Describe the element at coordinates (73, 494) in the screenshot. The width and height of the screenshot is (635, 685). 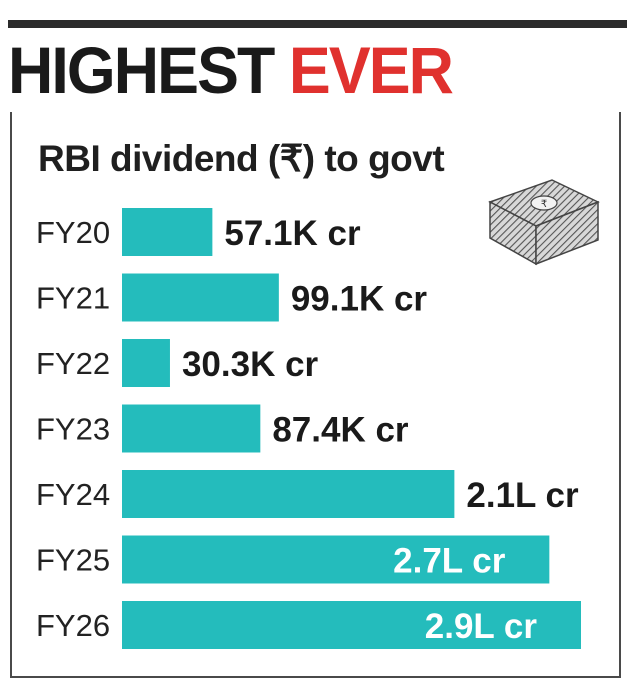
I see `category-label: FY24` at that location.